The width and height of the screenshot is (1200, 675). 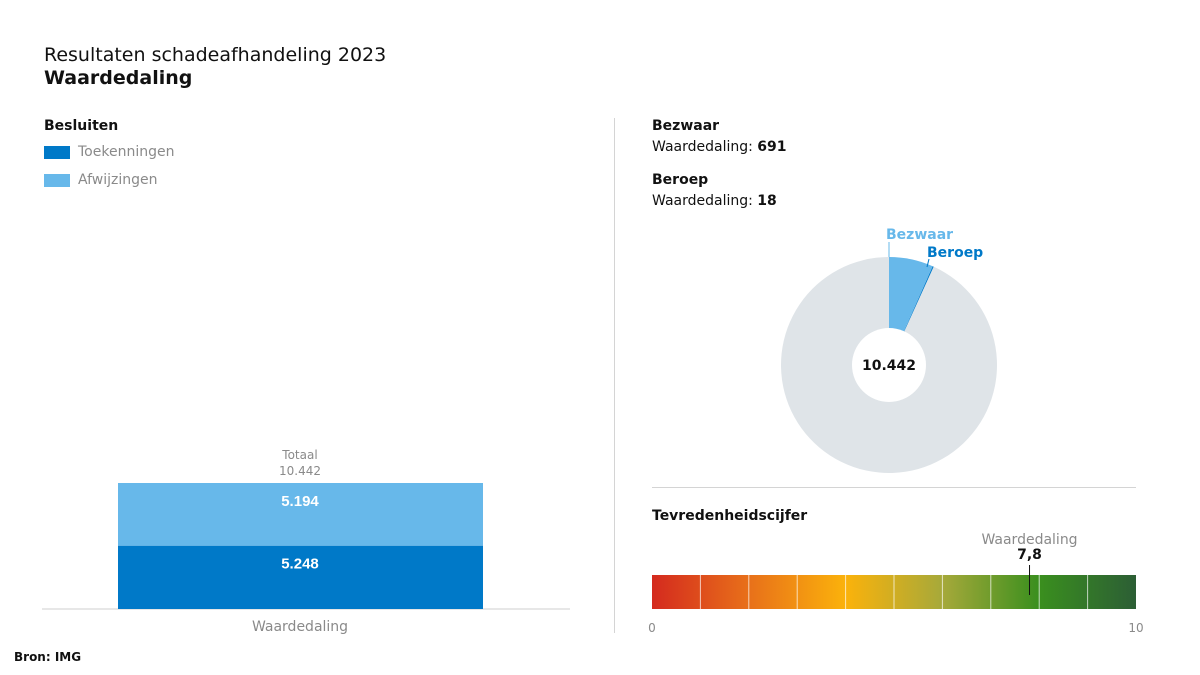 I want to click on besluiten-label: Besluiten, so click(x=81, y=126).